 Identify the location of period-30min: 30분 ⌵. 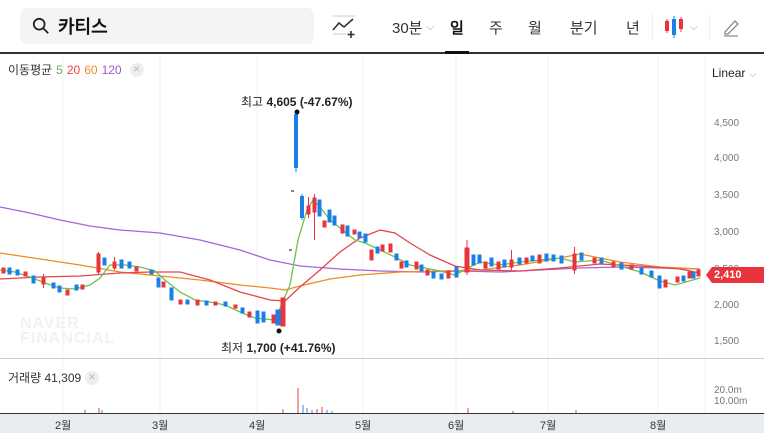
(413, 27).